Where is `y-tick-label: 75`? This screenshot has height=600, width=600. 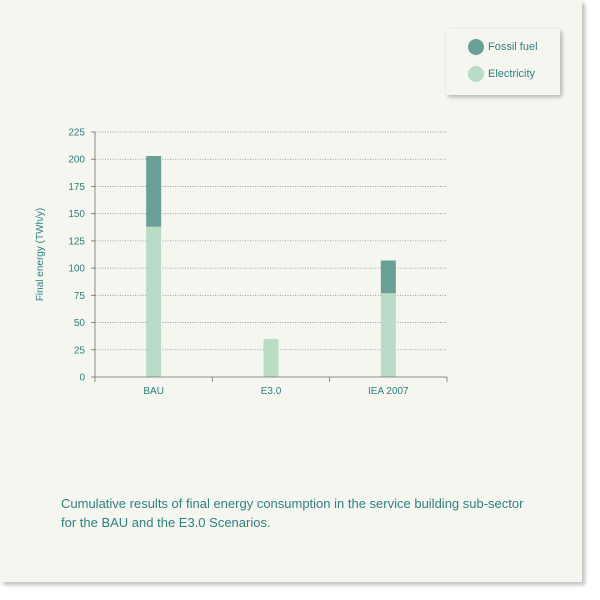 y-tick-label: 75 is located at coordinates (80, 296).